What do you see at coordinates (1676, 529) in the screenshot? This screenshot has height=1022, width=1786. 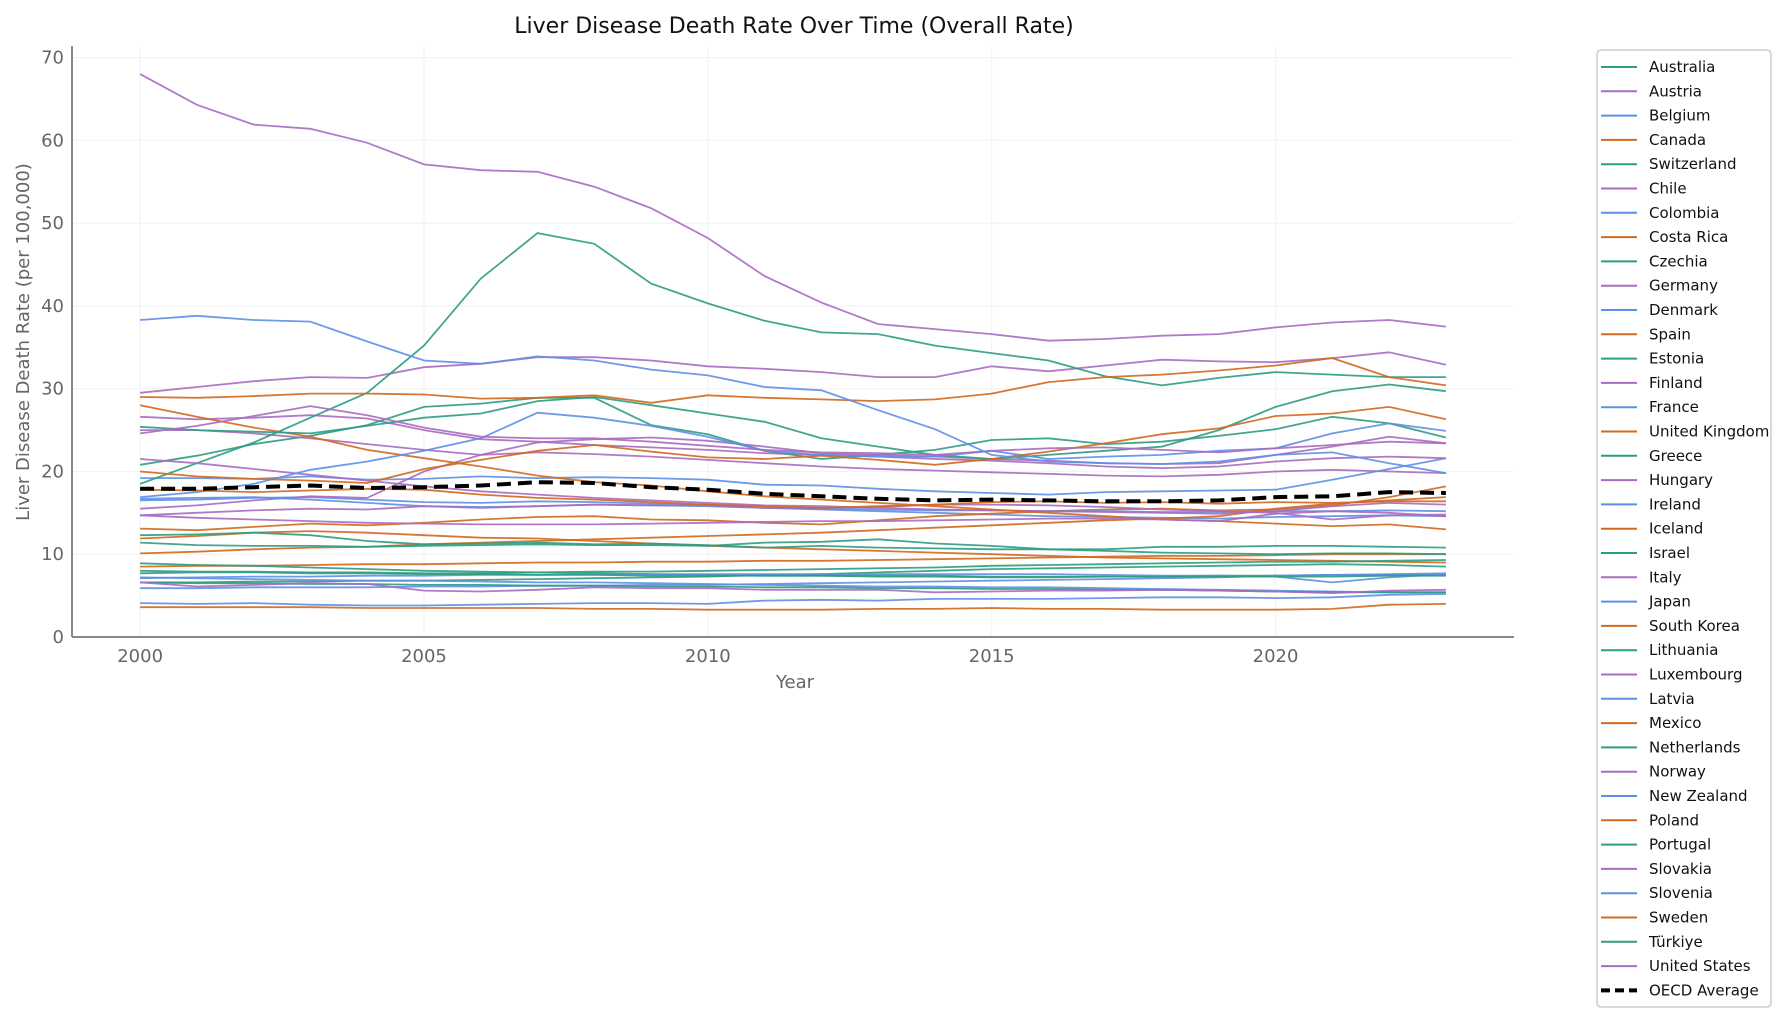 I see `legend-label: Iceland` at bounding box center [1676, 529].